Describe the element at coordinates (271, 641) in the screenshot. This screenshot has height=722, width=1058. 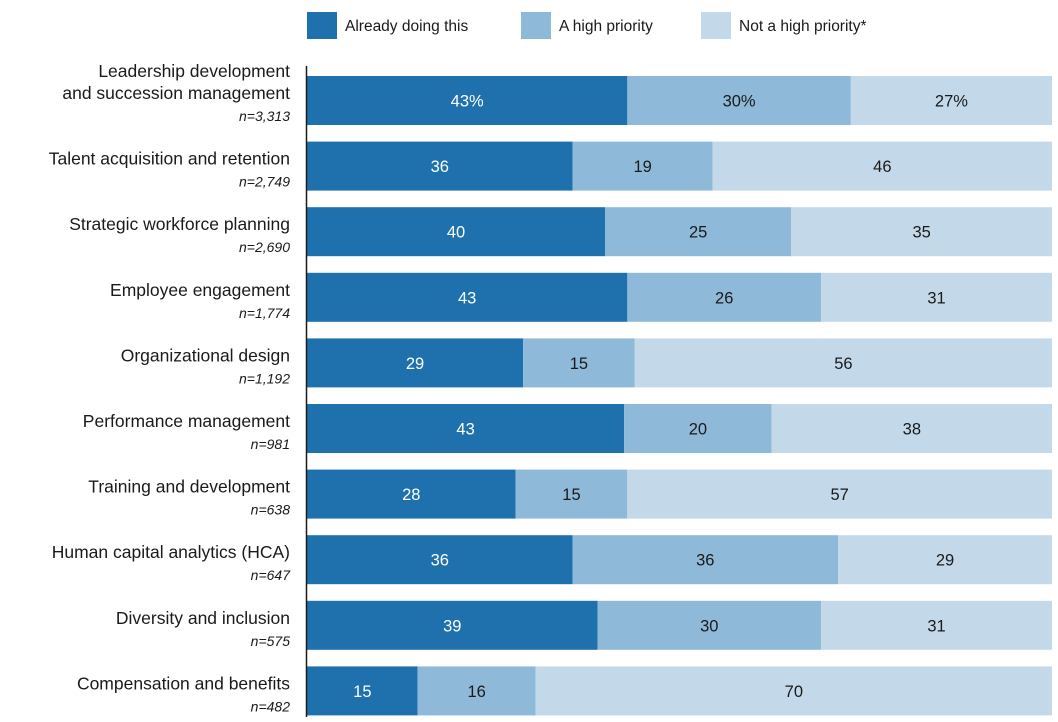
I see `sample-size-label: n=575` at that location.